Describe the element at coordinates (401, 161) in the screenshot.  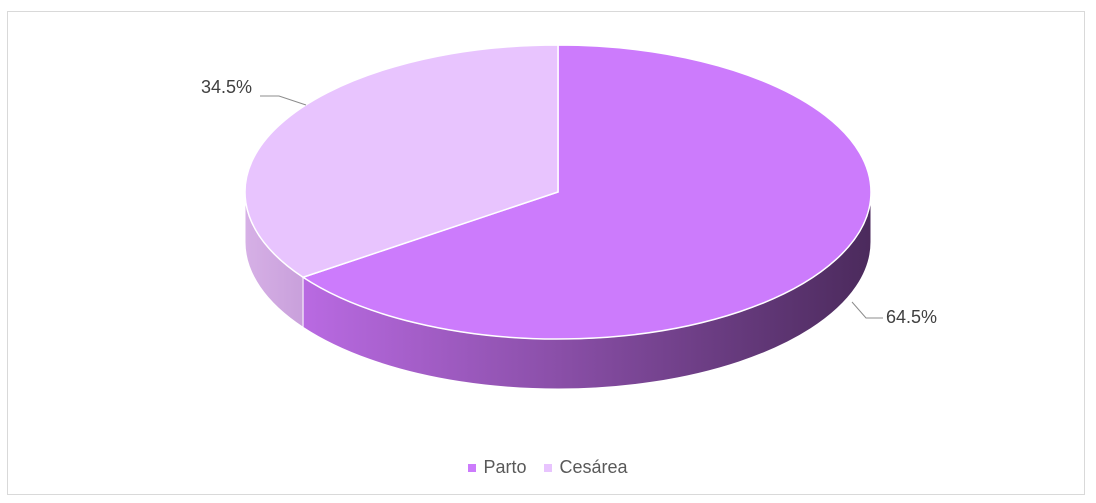
I see `pie-slice-cesárea` at that location.